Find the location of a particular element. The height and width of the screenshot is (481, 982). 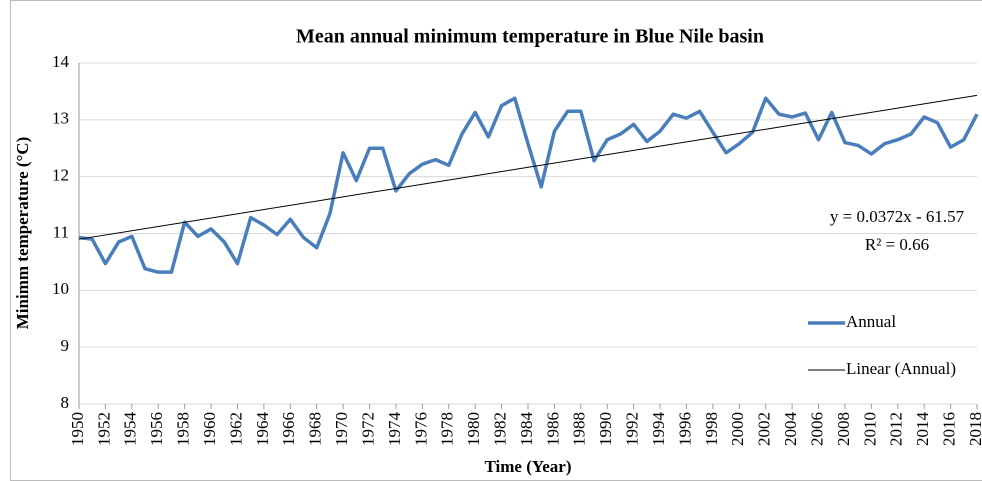

y-tick-label: 11 is located at coordinates (61, 231).